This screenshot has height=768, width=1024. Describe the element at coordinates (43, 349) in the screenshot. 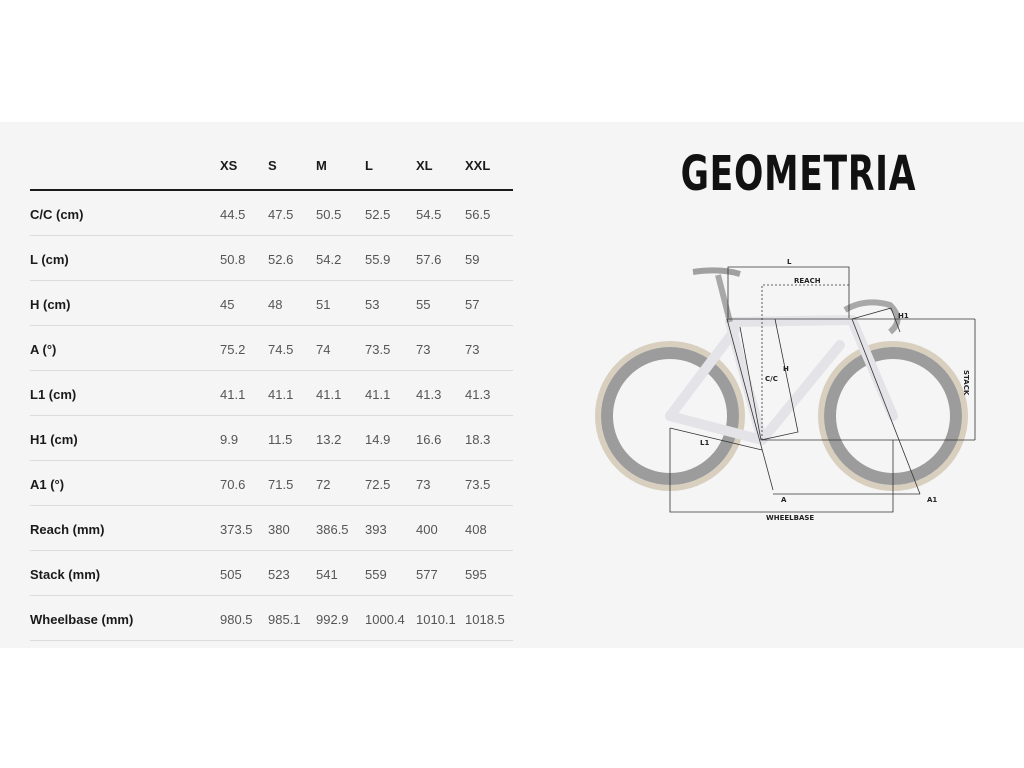

I see `row-label: A (°)` at that location.